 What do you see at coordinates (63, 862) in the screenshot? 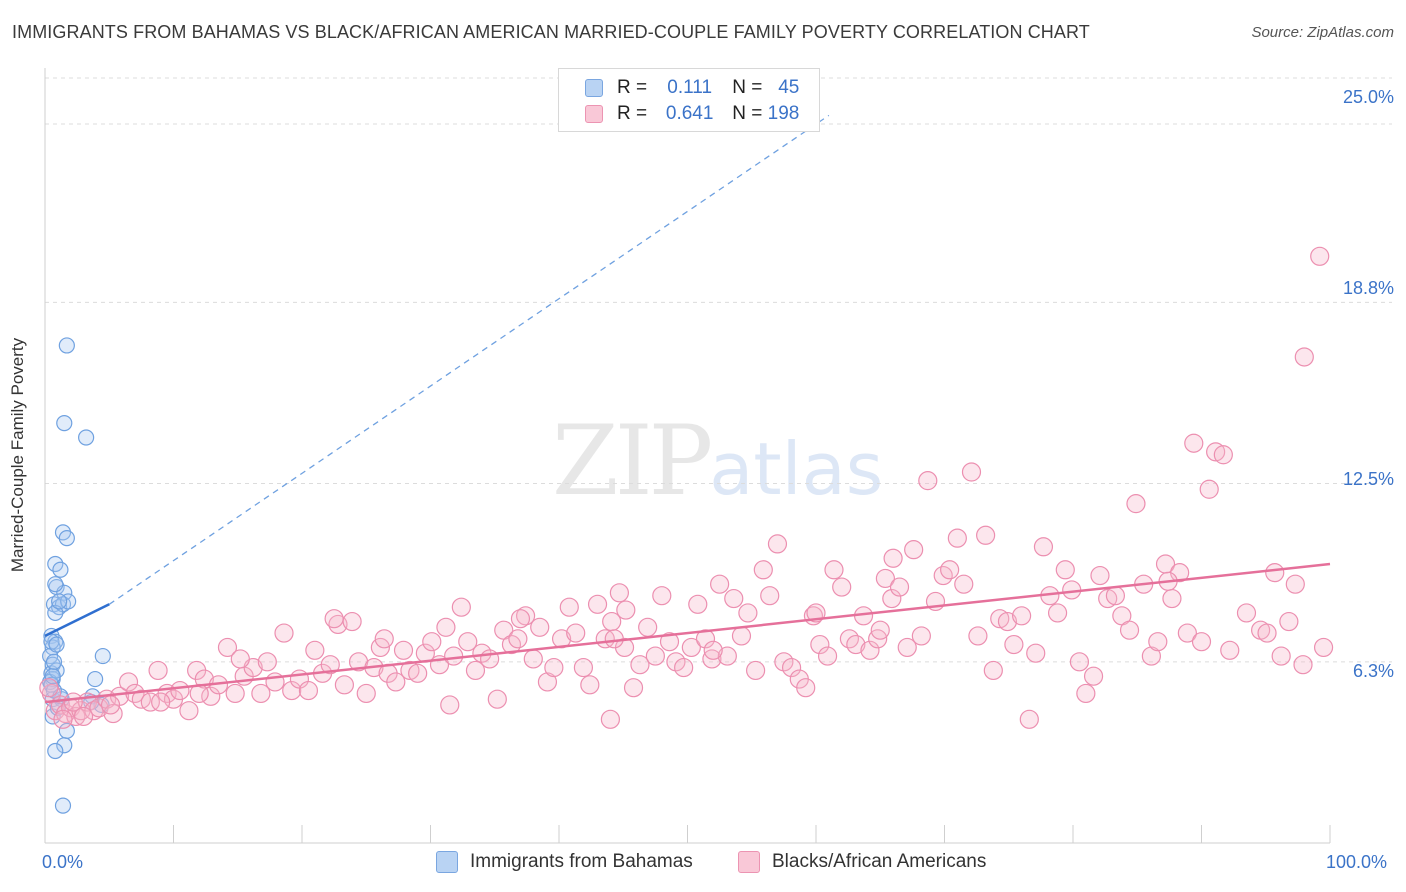
I see `x-tick-min: 0.0%` at bounding box center [63, 862].